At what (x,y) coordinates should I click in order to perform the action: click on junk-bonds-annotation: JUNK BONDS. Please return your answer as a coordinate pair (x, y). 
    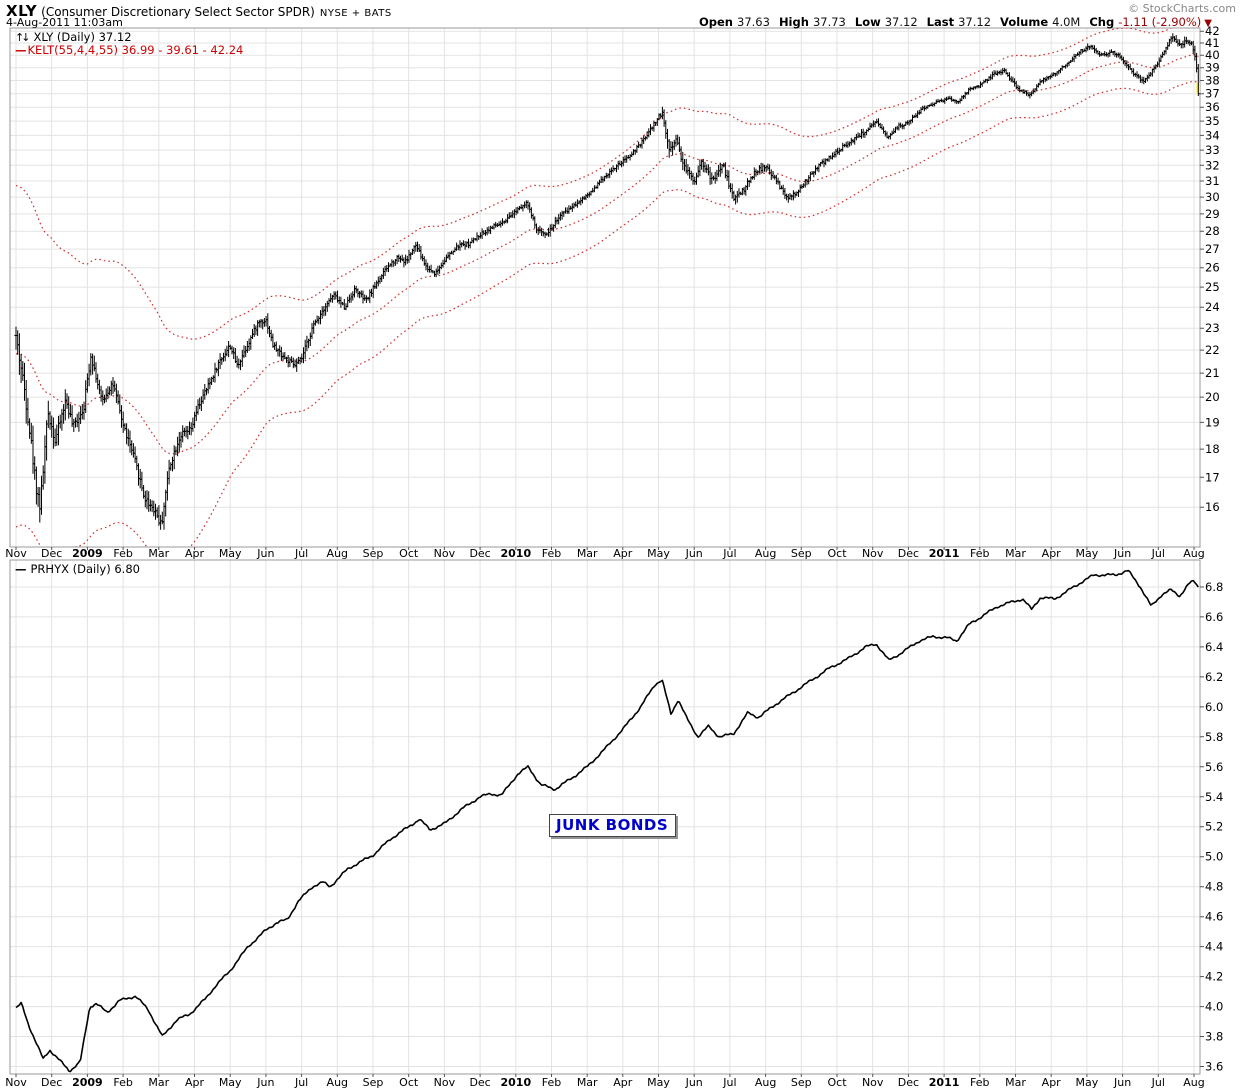
    Looking at the image, I should click on (613, 825).